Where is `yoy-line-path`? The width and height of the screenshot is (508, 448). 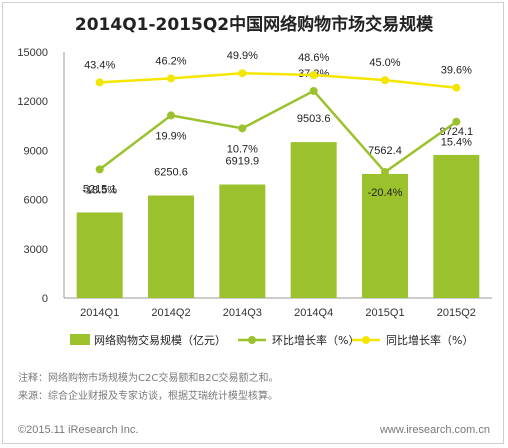
yoy-line-path is located at coordinates (278, 80).